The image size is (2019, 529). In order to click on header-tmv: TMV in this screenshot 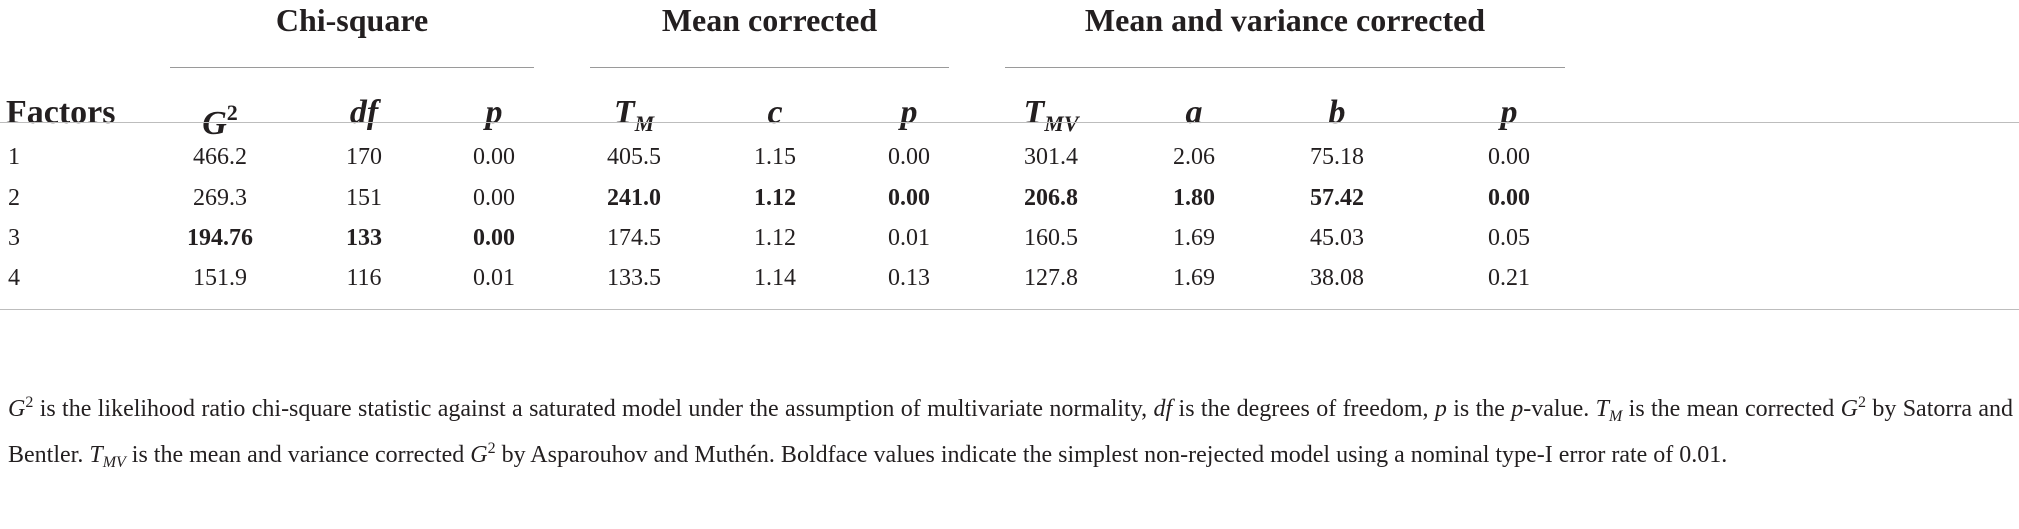, I will do `click(1051, 115)`.